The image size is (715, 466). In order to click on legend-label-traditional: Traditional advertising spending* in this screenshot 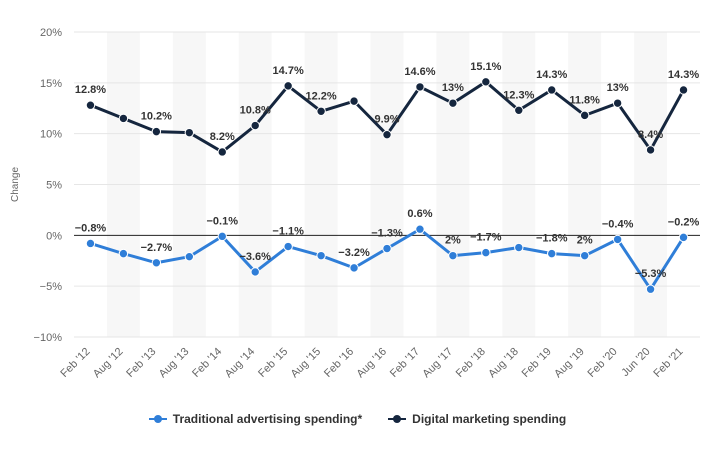, I will do `click(267, 419)`.